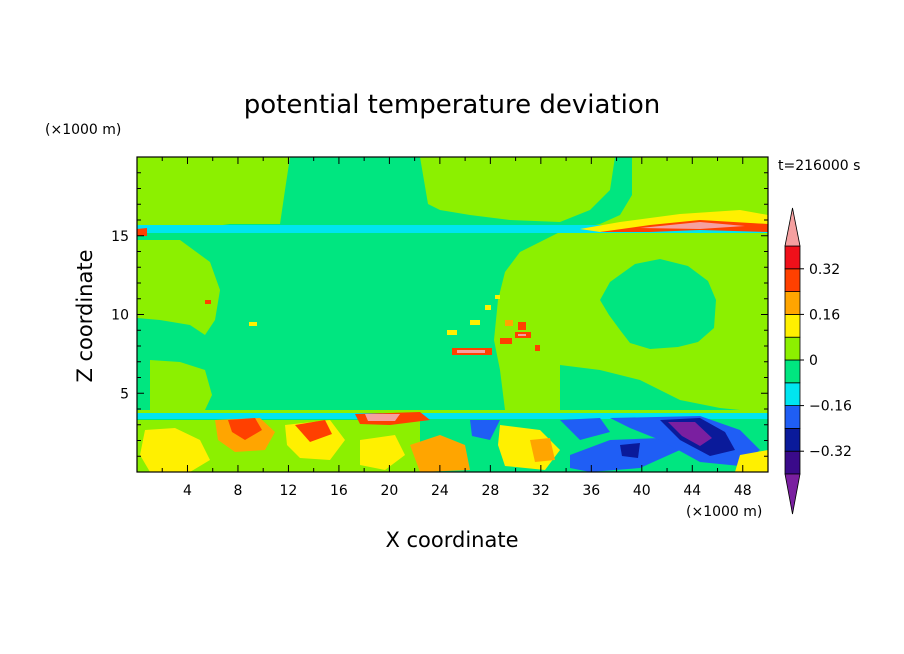 The width and height of the screenshot is (904, 654). Describe the element at coordinates (85, 315) in the screenshot. I see `y-axis-title: Z coordinate` at that location.